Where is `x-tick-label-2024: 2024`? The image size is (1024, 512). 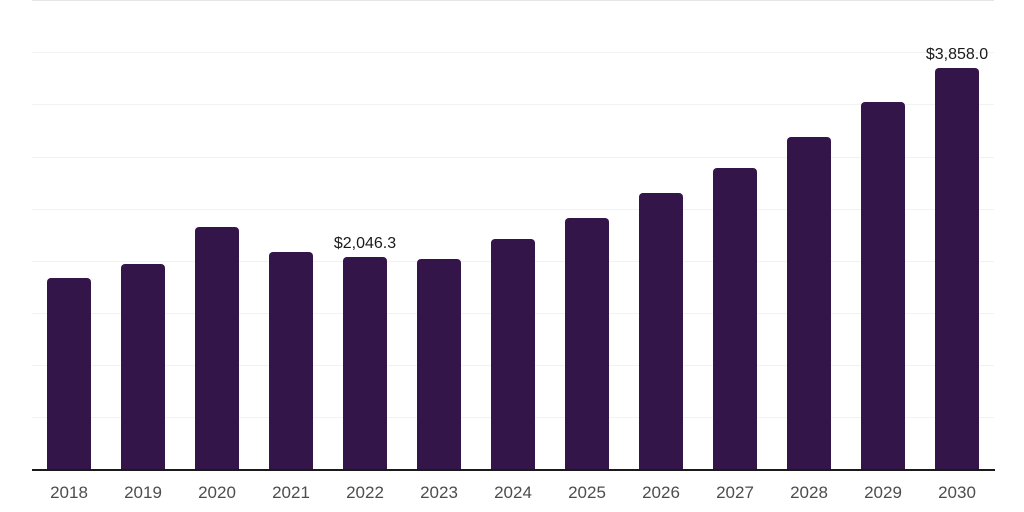
x-tick-label-2024: 2024 is located at coordinates (513, 492).